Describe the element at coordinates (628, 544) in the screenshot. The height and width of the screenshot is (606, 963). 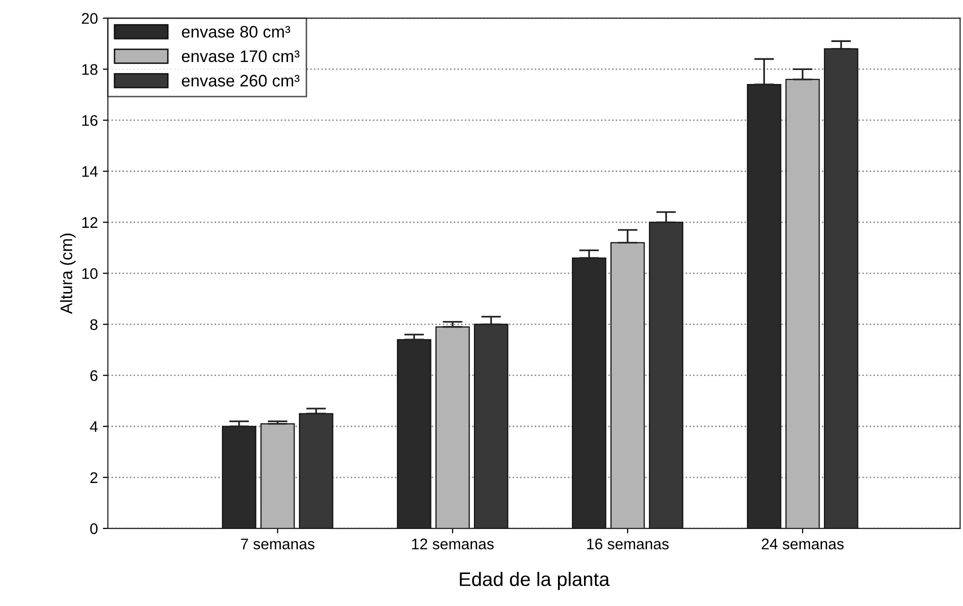
I see `x-tick-label: 16 semanas` at that location.